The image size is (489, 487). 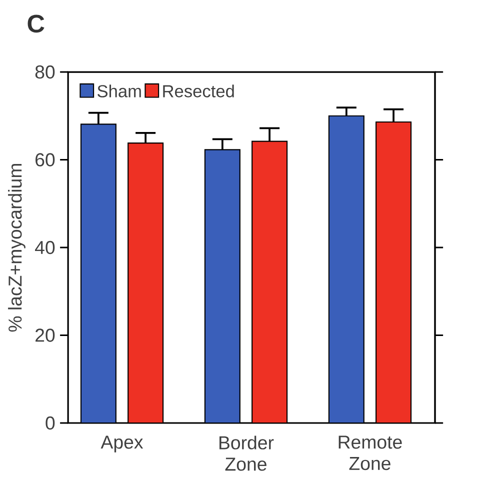 I want to click on legend-label: Sham, so click(x=119, y=91).